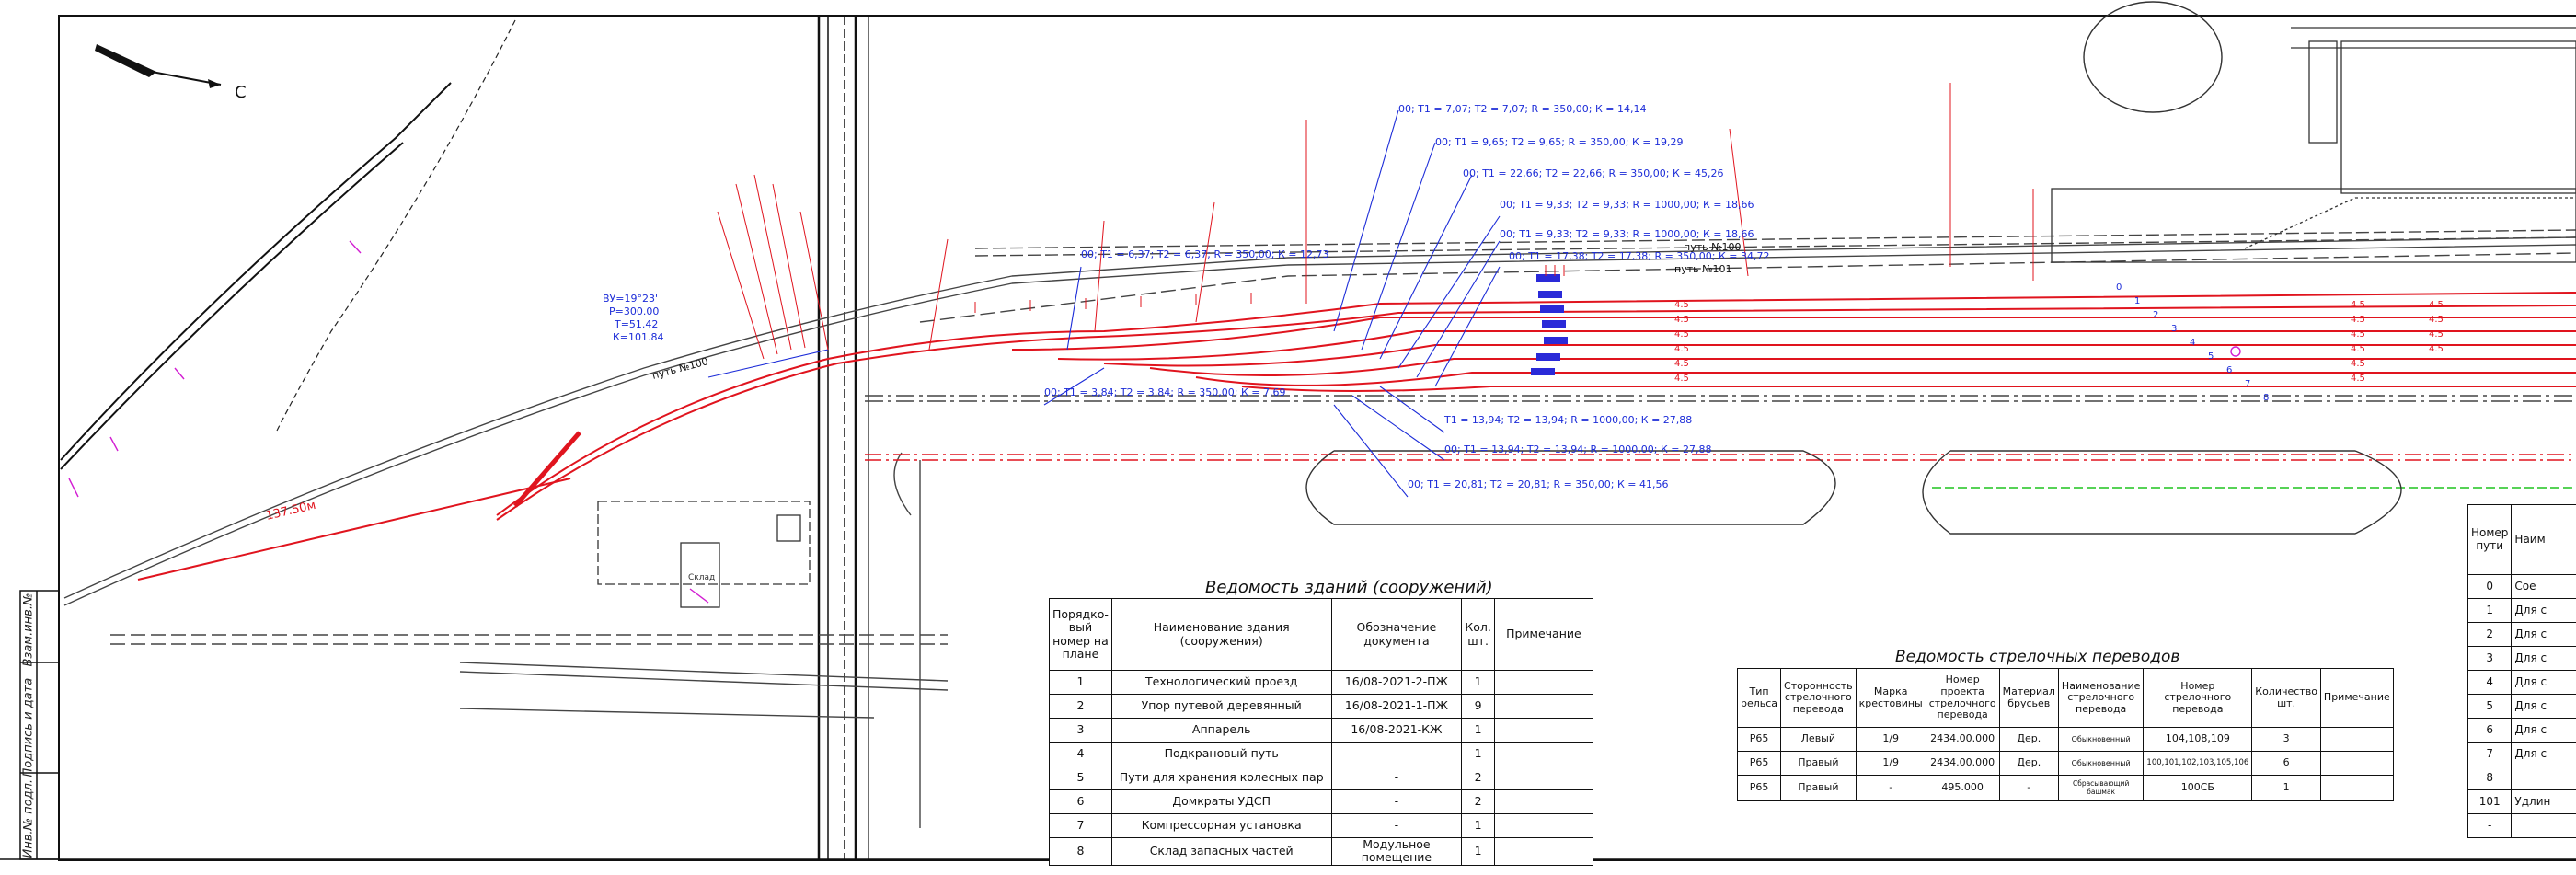 This screenshot has height=875, width=2576. Describe the element at coordinates (2521, 707) in the screenshot. I see `table-row: 5 Для с` at that location.